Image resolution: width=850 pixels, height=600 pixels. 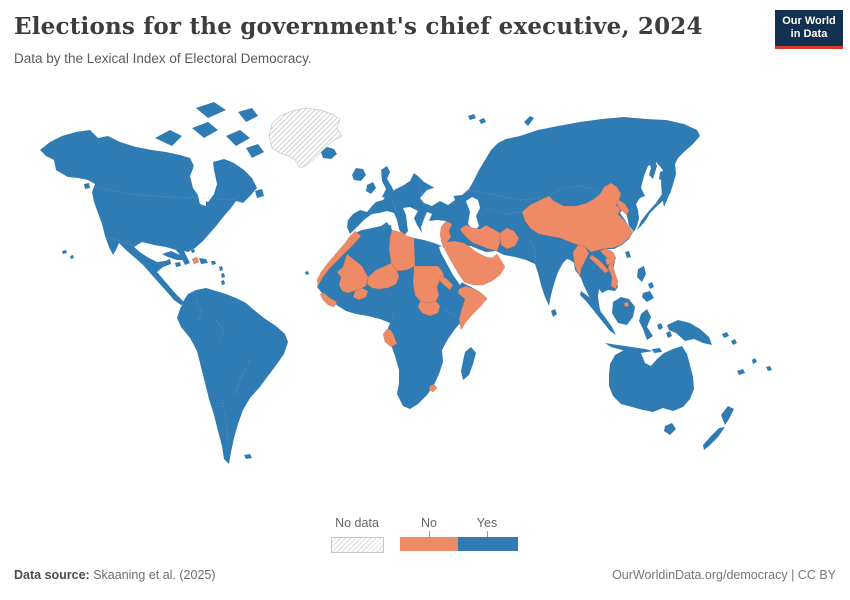 I want to click on country-morocco-wsahara, so click(x=339, y=258).